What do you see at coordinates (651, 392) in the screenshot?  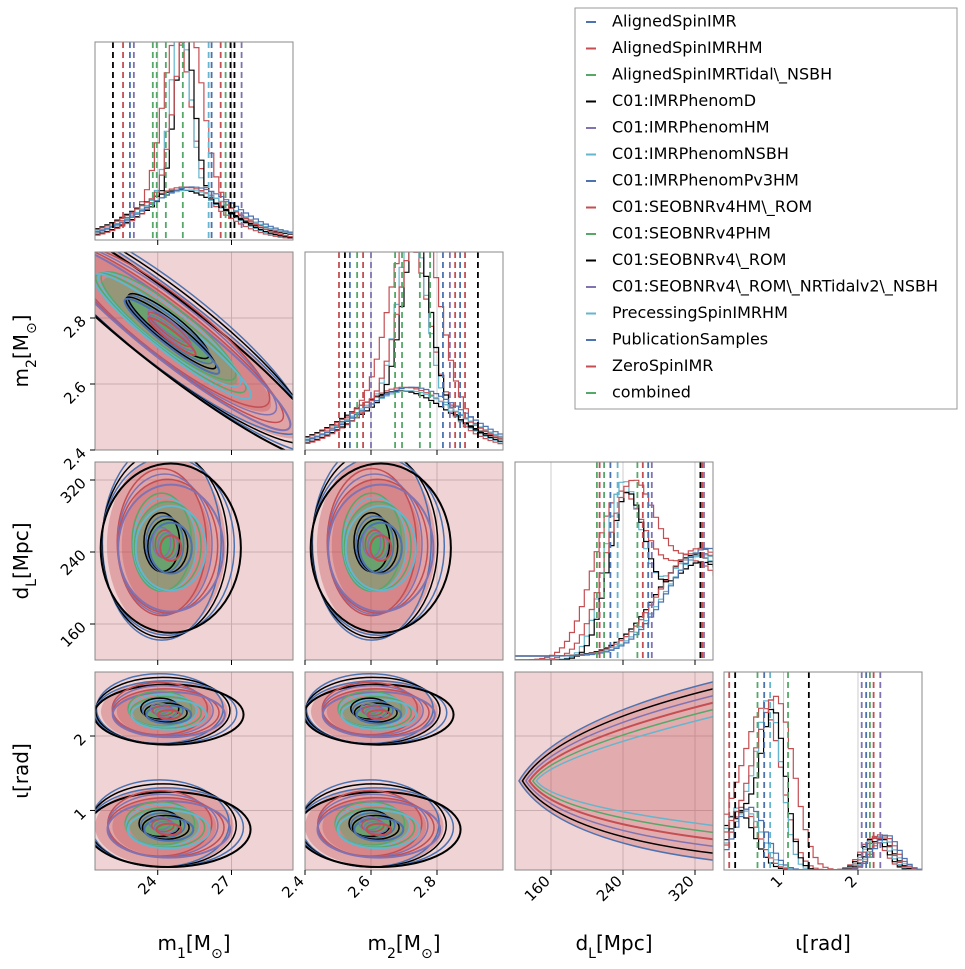 I see `legend-label: combined` at bounding box center [651, 392].